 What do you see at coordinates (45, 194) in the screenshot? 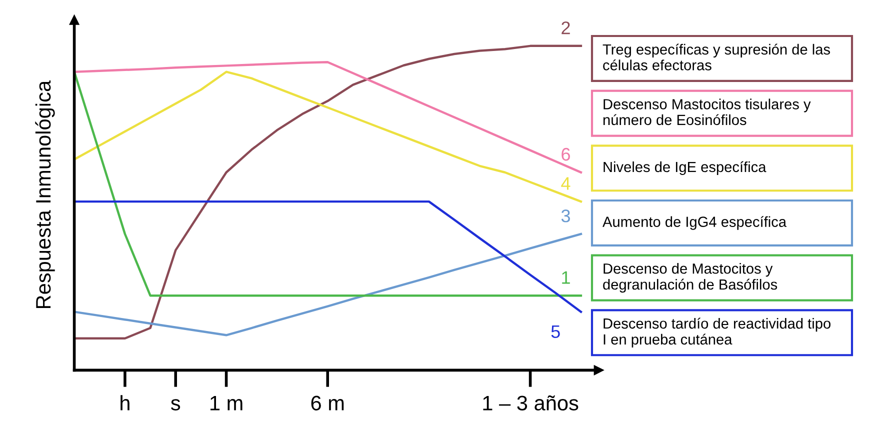
I see `y-axis-title: Respuesta Inmunológica` at bounding box center [45, 194].